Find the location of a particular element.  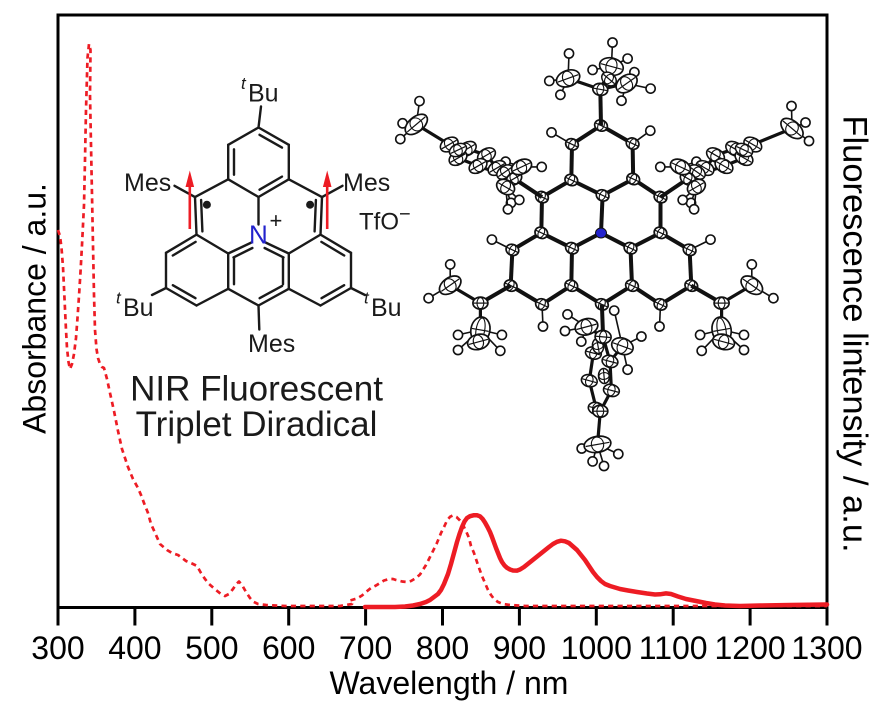

svg-text: 600 is located at coordinates (288, 648).